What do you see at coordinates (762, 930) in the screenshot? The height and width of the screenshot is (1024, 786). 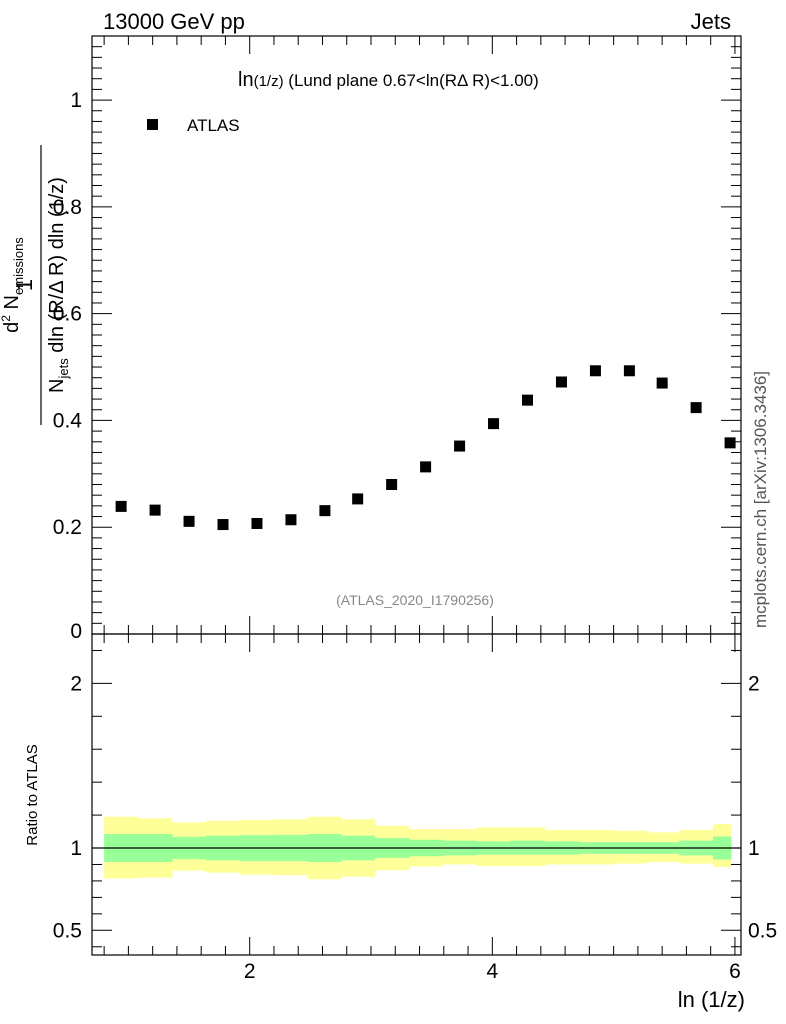 I see `ratio-y-tick-label-right: 0.5` at bounding box center [762, 930].